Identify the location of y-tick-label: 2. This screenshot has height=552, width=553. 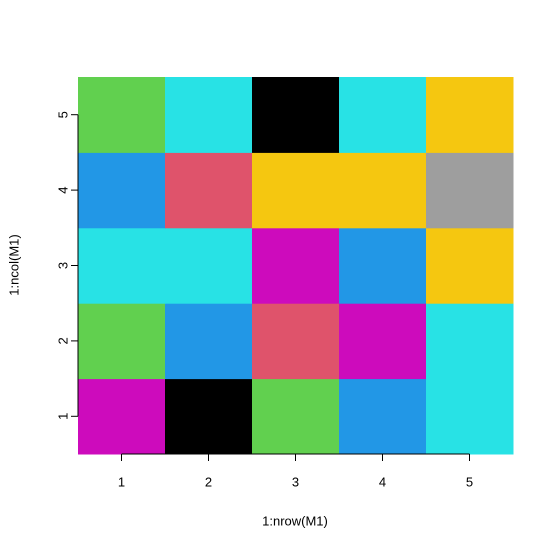
(62, 340).